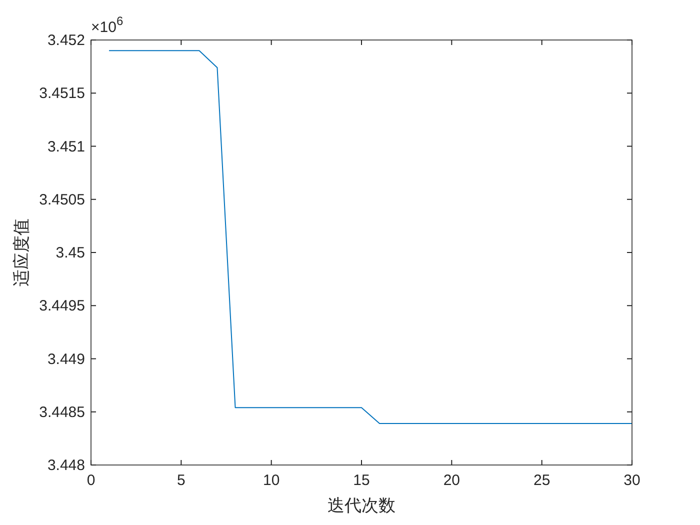  Describe the element at coordinates (62, 412) in the screenshot. I see `y-tick-label: 3.4485` at that location.